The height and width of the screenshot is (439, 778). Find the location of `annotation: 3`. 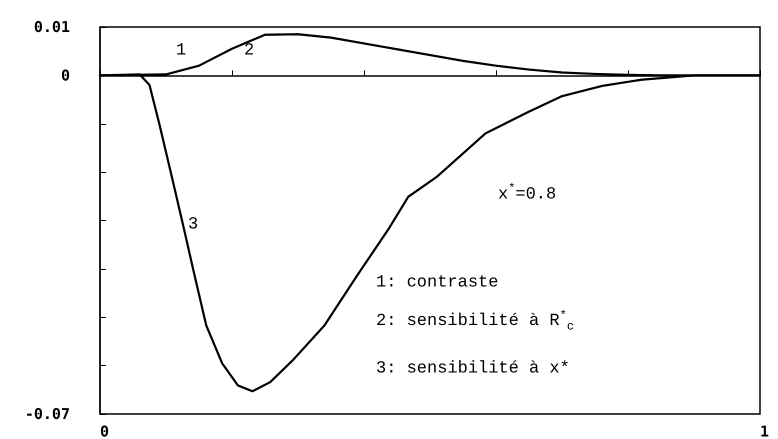

annotation: 3 is located at coordinates (193, 225).